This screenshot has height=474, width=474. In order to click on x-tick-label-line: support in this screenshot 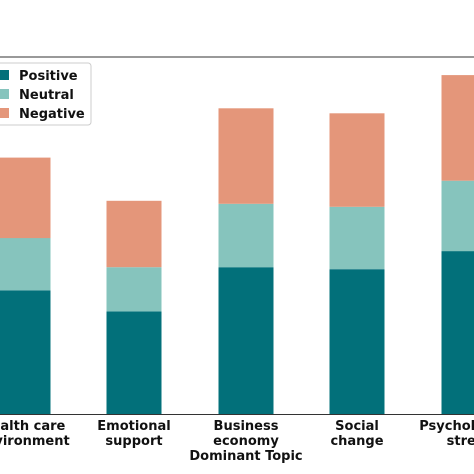, I will do `click(133, 441)`.